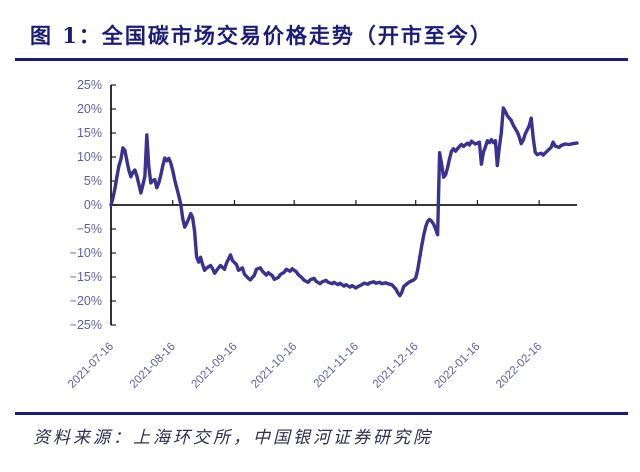 Image resolution: width=640 pixels, height=472 pixels. What do you see at coordinates (93, 205) in the screenshot?
I see `y-axis-tick-label: 0%` at bounding box center [93, 205].